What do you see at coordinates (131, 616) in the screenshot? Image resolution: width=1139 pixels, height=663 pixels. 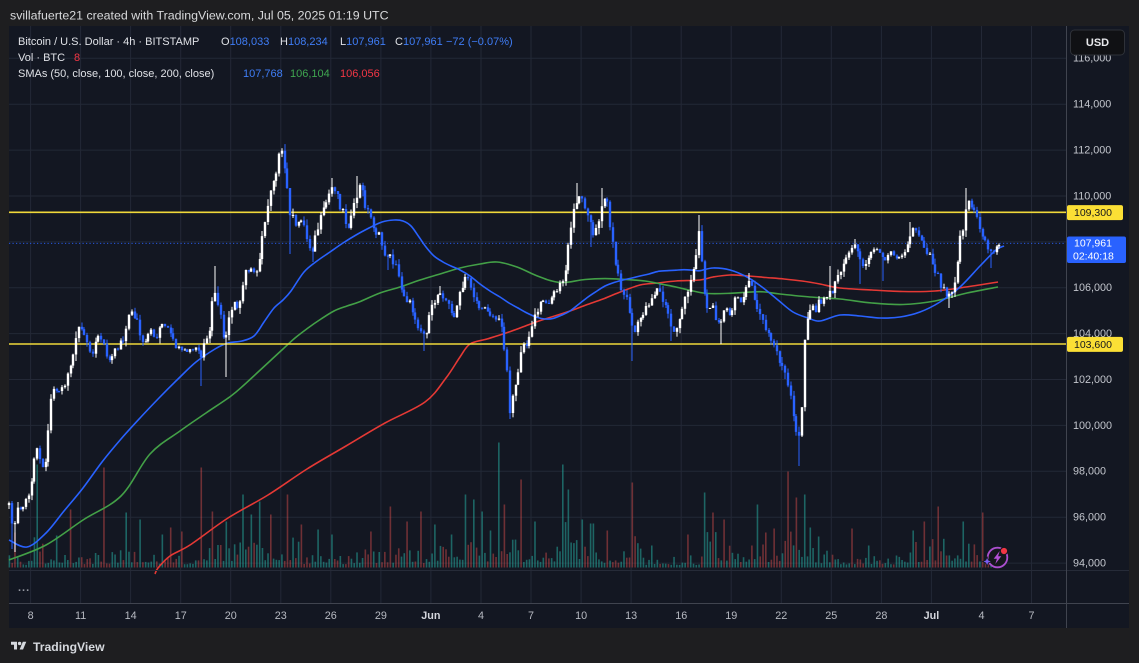 I see `svg-text: 14` at bounding box center [131, 616].